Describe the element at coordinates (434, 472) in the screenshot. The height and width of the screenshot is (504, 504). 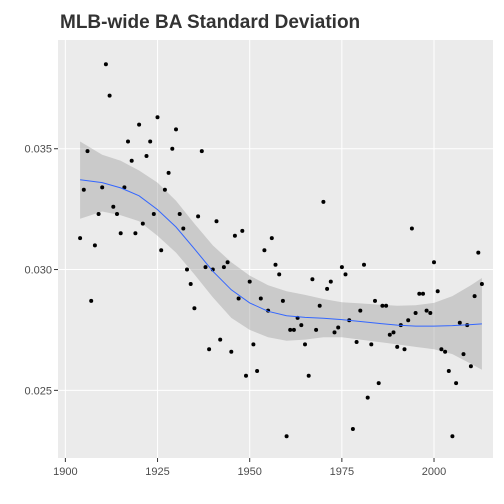
I see `x-tick-label: 2000` at that location.